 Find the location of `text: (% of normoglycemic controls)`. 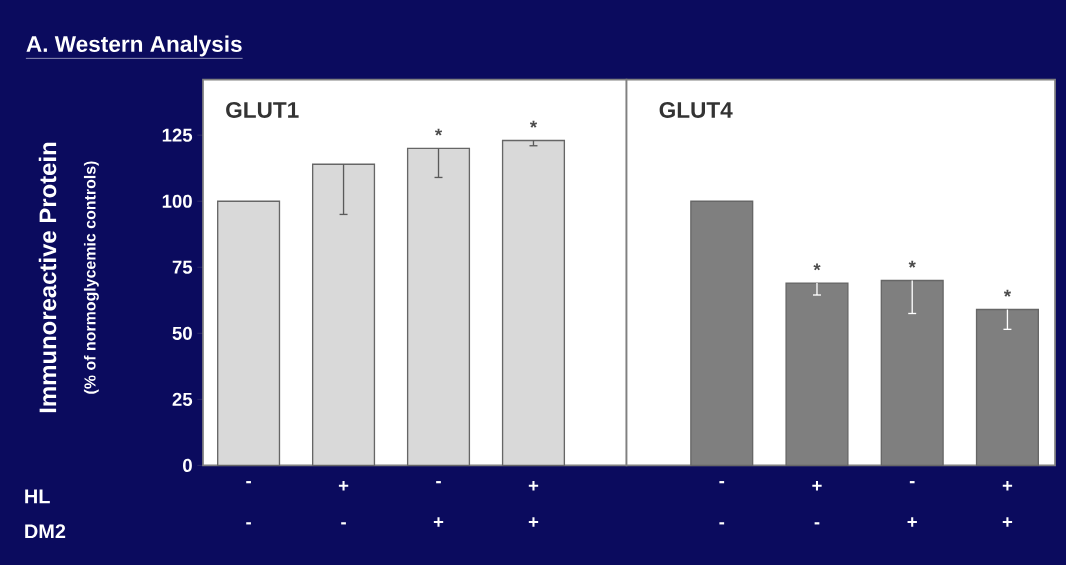

text: (% of normoglycemic controls) is located at coordinates (91, 277).